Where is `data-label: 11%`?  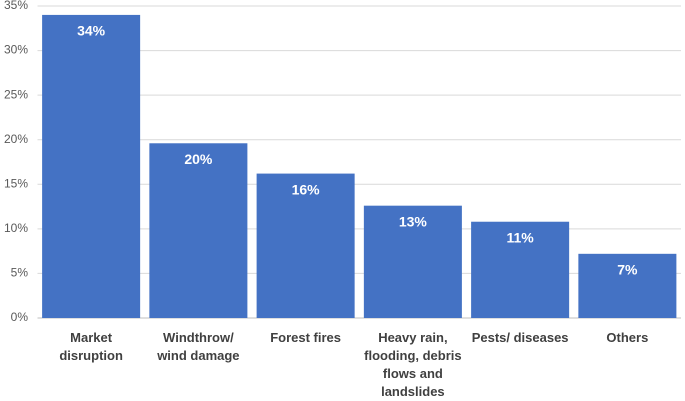 data-label: 11% is located at coordinates (521, 237).